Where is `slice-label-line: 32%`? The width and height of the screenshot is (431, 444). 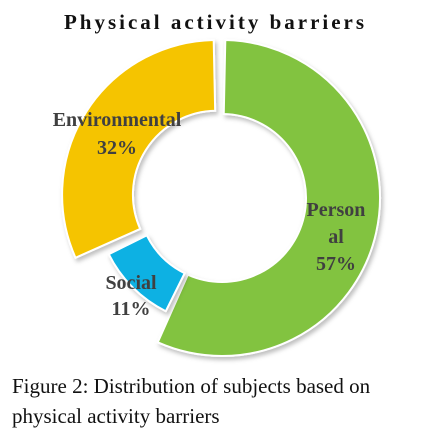 slice-label-line: 32% is located at coordinates (117, 148).